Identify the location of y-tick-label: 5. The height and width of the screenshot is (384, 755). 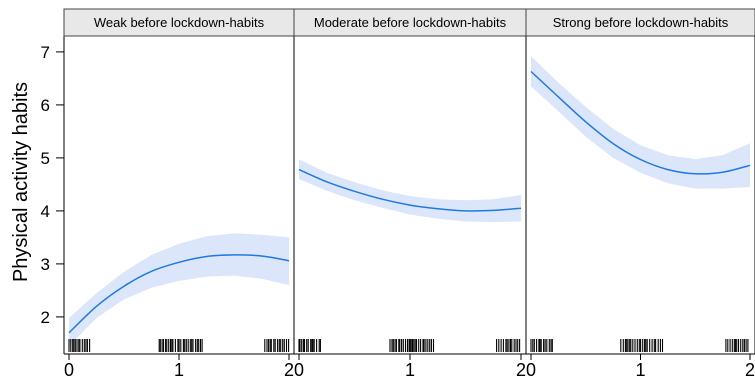
(45, 158).